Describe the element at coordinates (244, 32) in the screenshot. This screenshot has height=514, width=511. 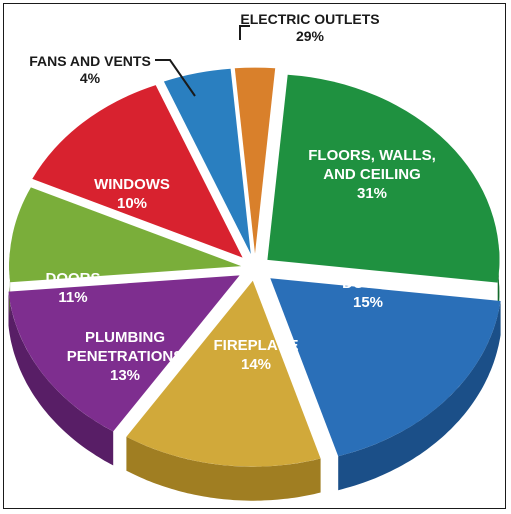
I see `leader-line-electric-outlets` at that location.